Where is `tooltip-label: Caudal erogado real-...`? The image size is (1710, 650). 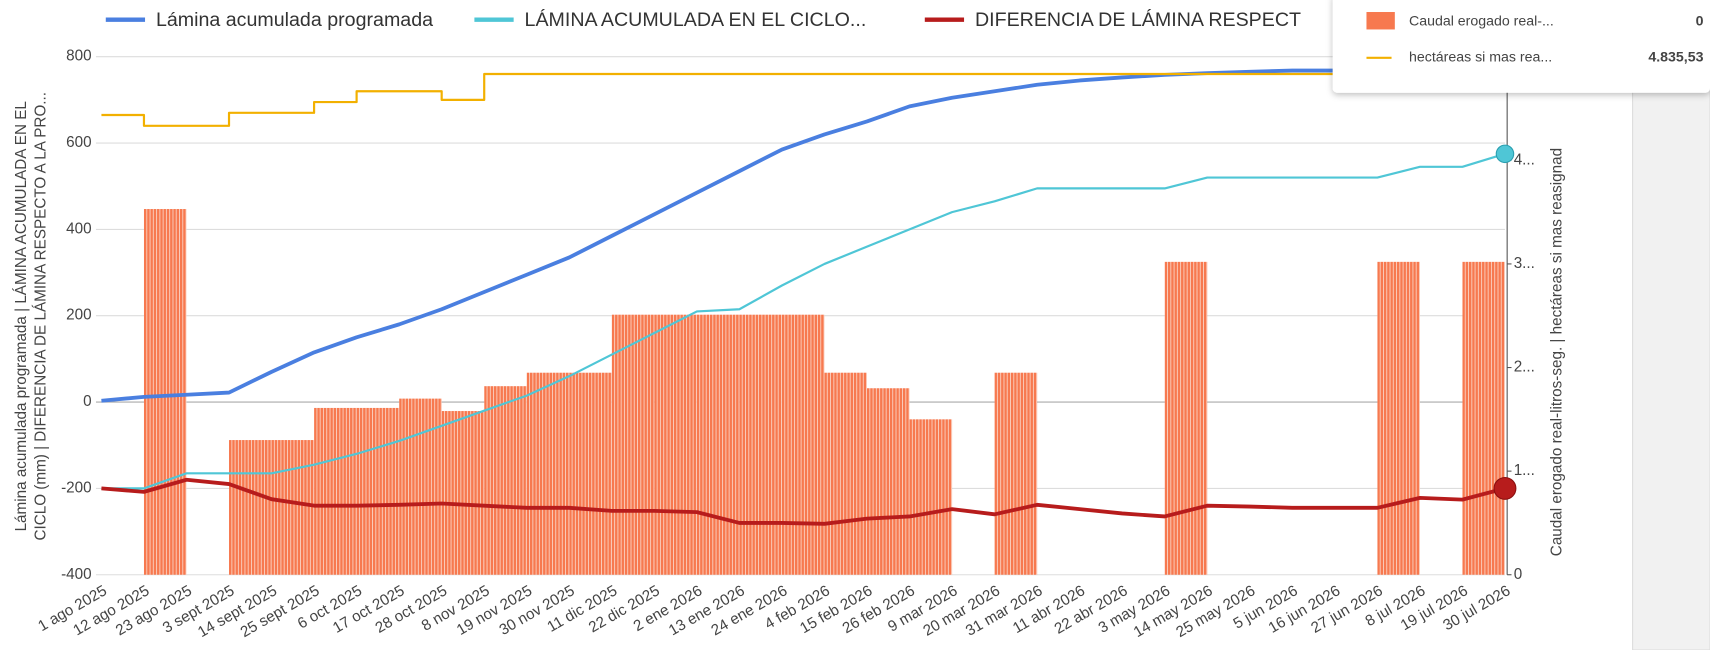 tooltip-label: Caudal erogado real-... is located at coordinates (1481, 22).